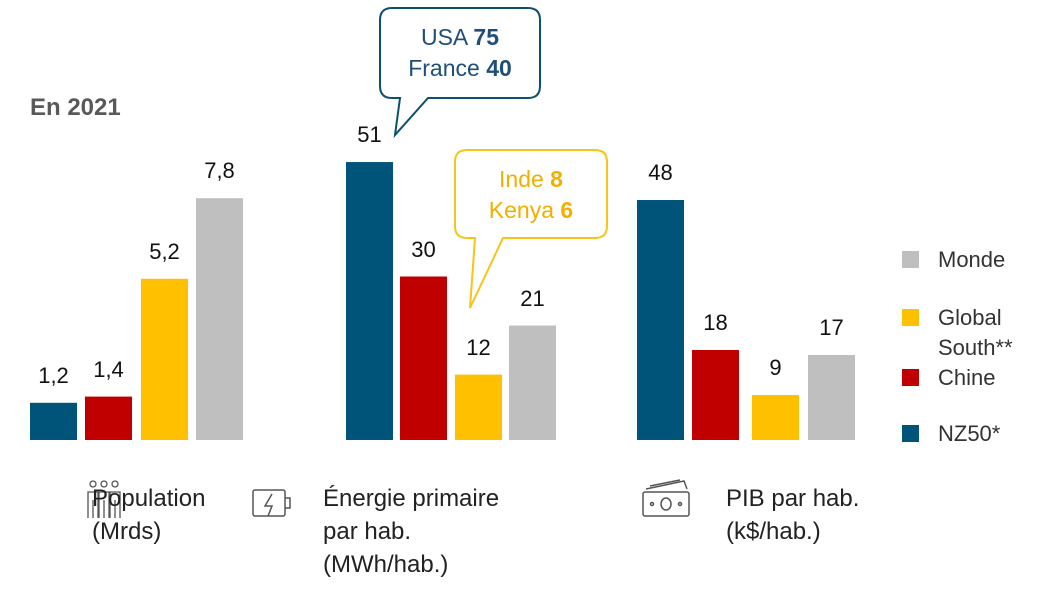 The image size is (1056, 600). I want to click on energy-icon, so click(271, 503).